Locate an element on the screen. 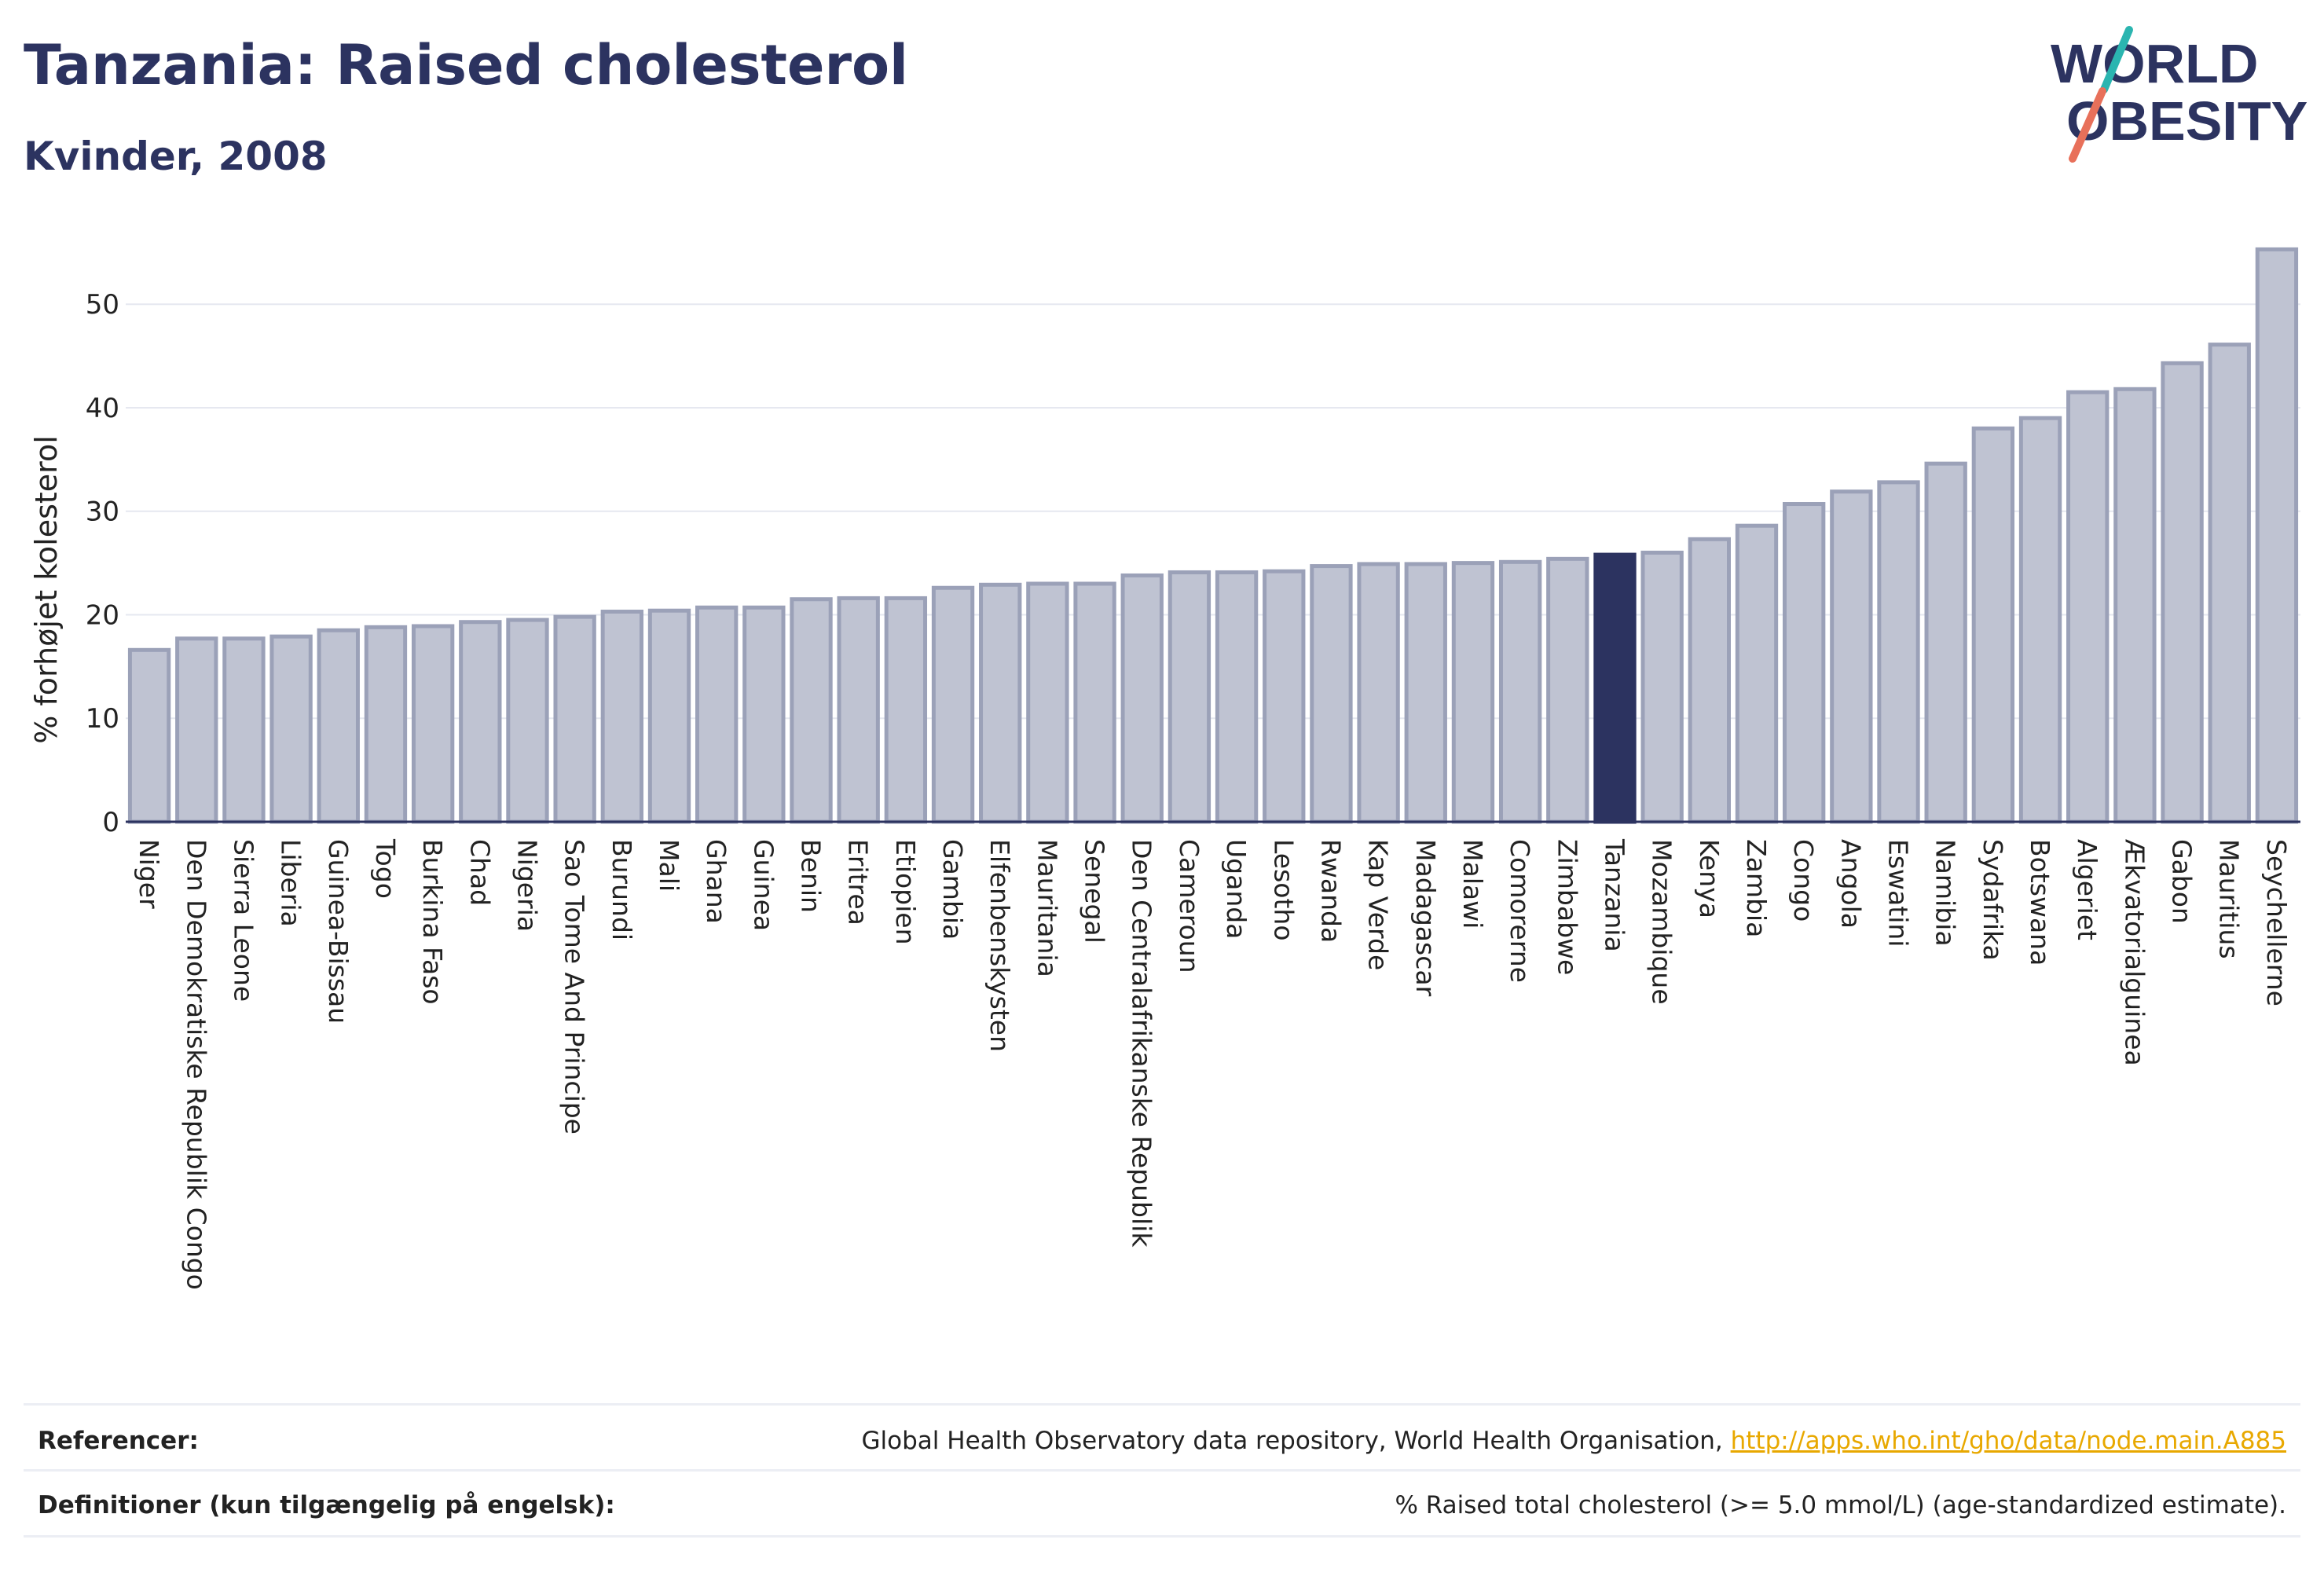 Image resolution: width=2324 pixels, height=1576 pixels. x-tick-label: Etiopien is located at coordinates (905, 891).